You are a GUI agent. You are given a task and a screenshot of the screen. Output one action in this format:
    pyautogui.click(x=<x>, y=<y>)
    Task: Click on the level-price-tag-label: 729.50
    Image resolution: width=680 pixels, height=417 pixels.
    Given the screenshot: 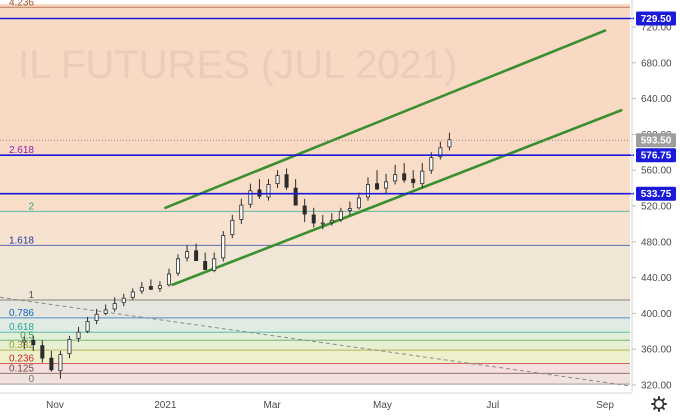 What is the action you would take?
    pyautogui.click(x=656, y=19)
    